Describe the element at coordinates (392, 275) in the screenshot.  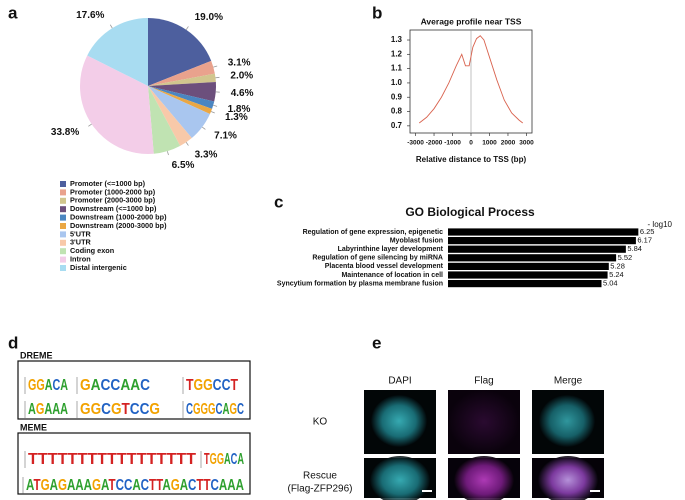
I see `category-label: Maintenance of location in cell` at that location.